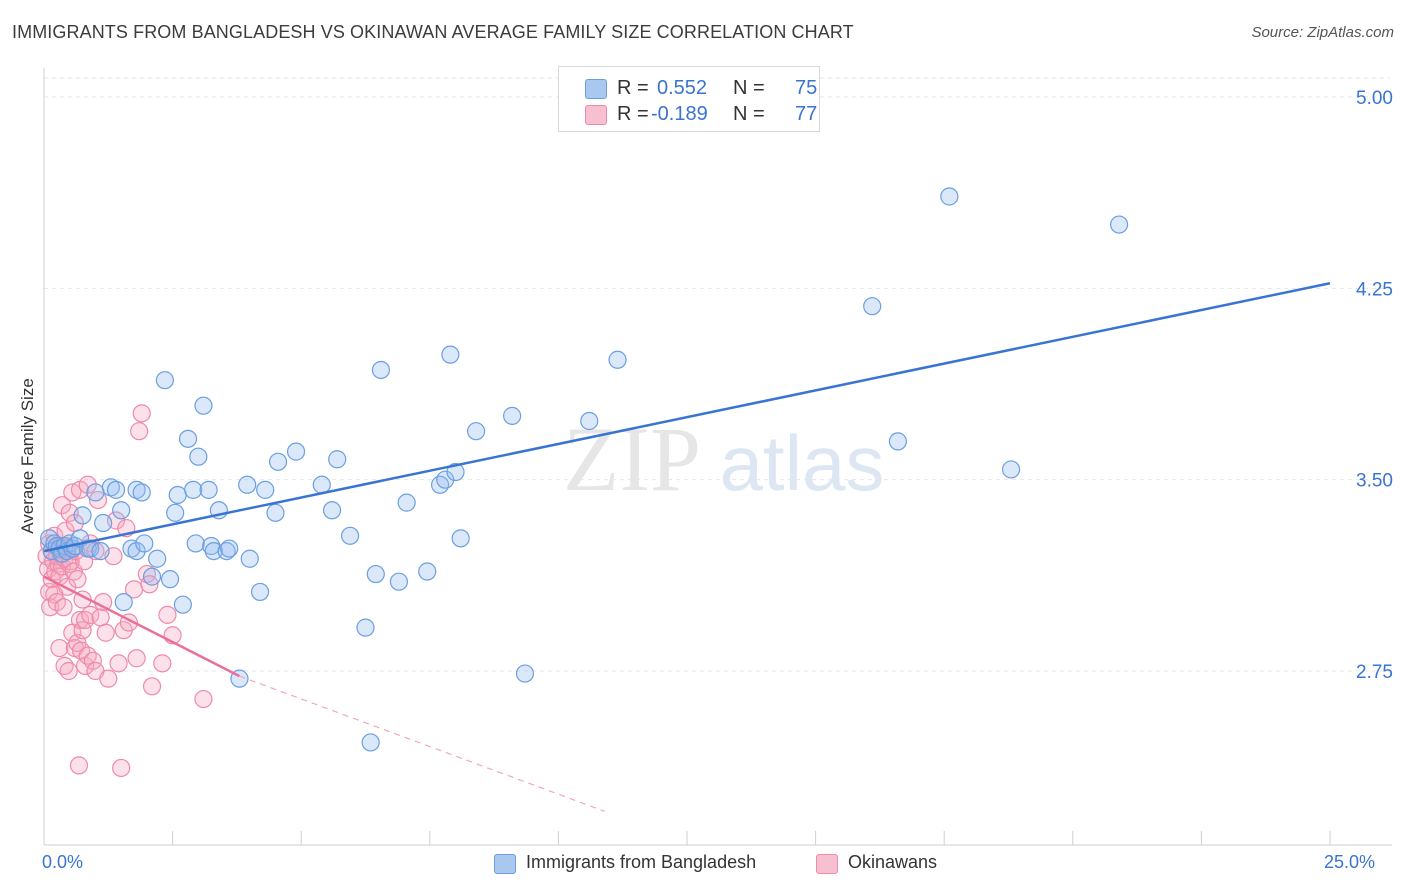  I want to click on y-tick-label: 4.25, so click(1374, 289).